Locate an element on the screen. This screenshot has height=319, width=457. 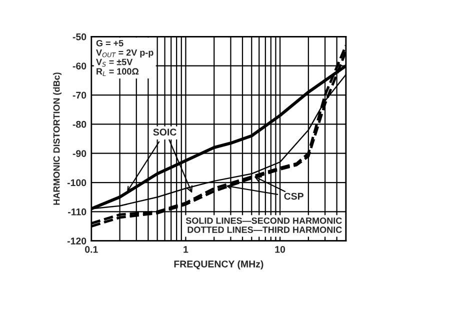
y-tick-label: -100 is located at coordinates (76, 182).